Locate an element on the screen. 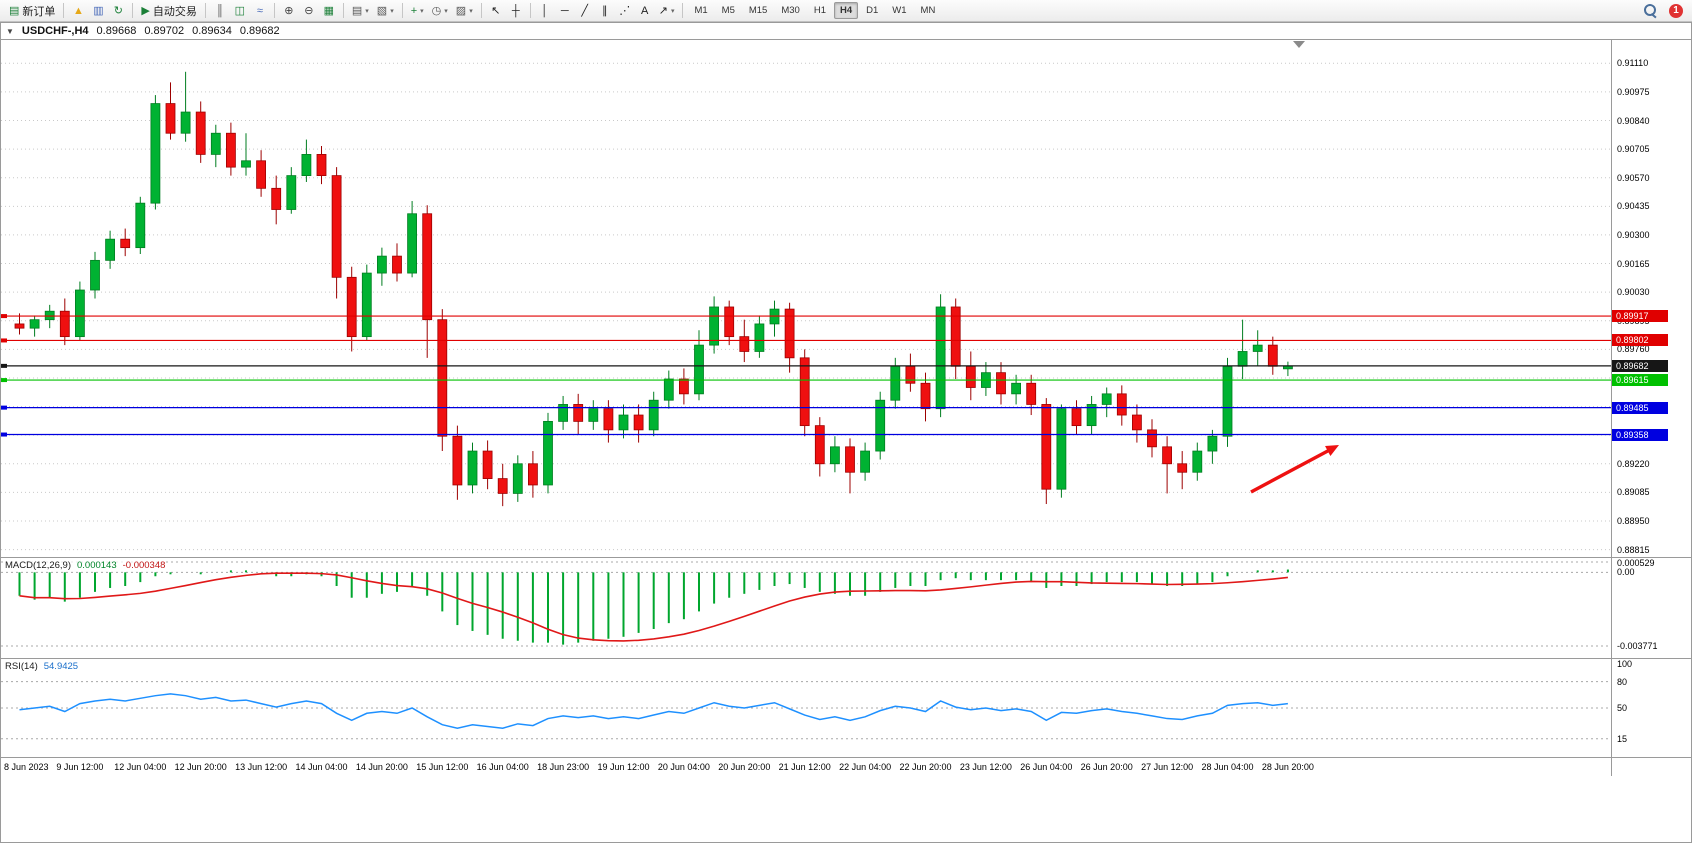 This screenshot has height=843, width=1692. trendline-button: ╱ is located at coordinates (585, 11).